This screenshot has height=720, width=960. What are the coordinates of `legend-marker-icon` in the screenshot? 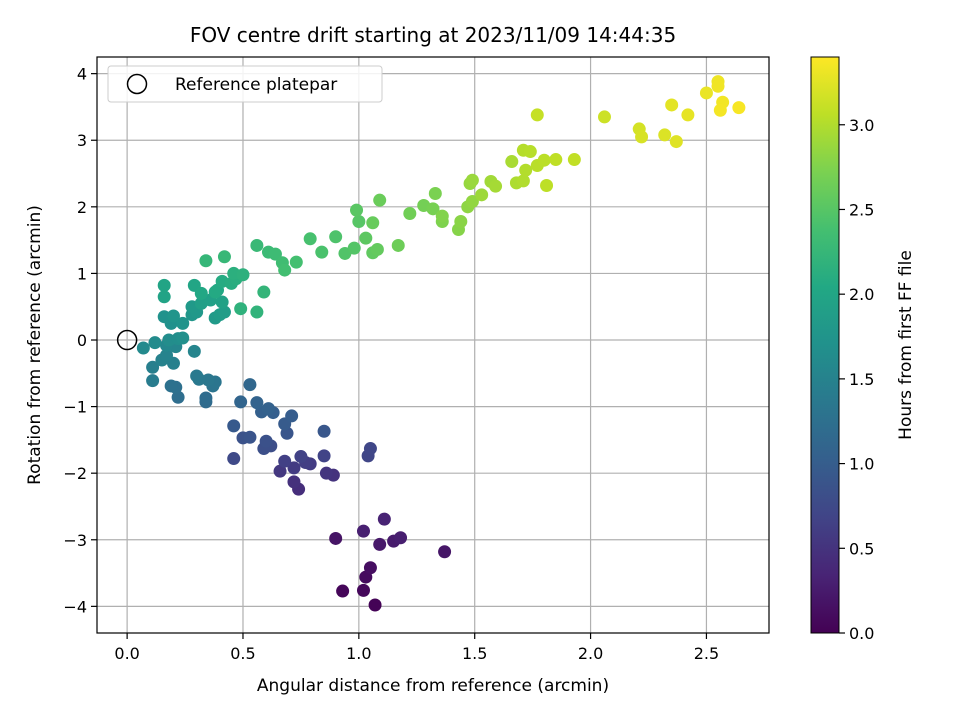 It's located at (137, 84).